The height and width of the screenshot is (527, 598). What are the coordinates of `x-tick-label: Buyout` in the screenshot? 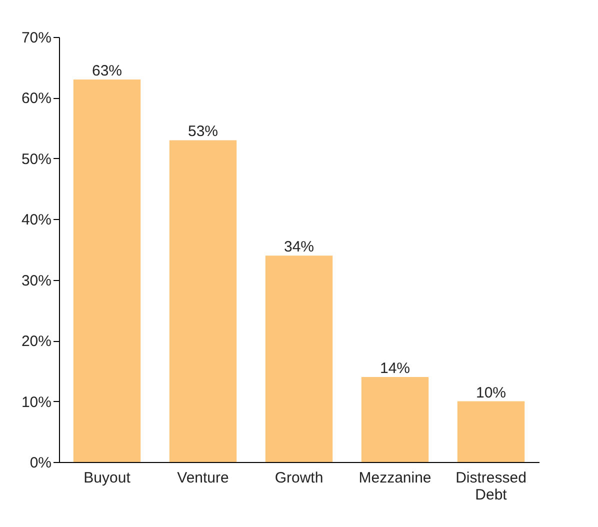 It's located at (108, 478).